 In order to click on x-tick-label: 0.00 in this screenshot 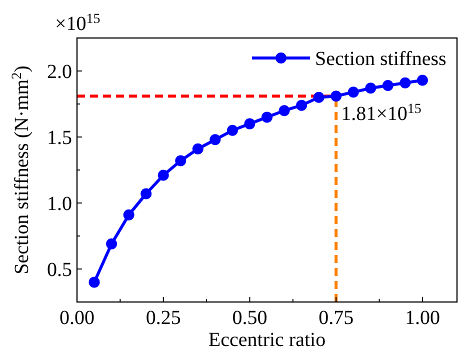, I will do `click(77, 318)`.